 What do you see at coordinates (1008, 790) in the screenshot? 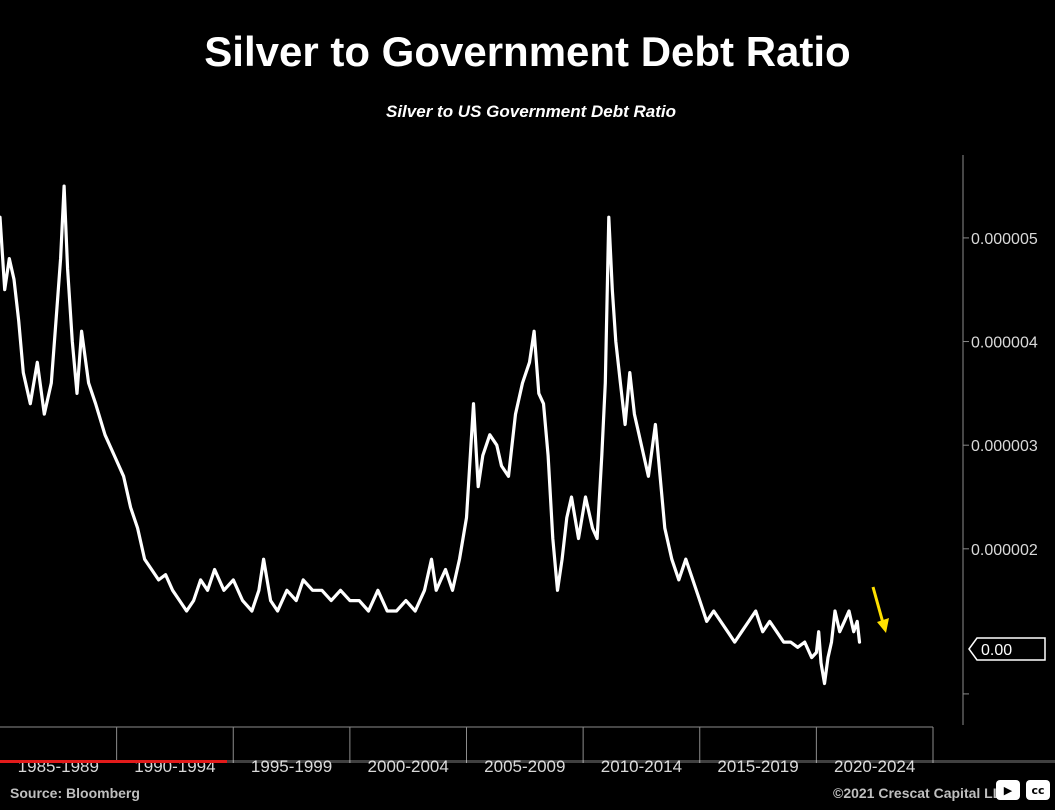
I see `play-icon: ▶` at bounding box center [1008, 790].